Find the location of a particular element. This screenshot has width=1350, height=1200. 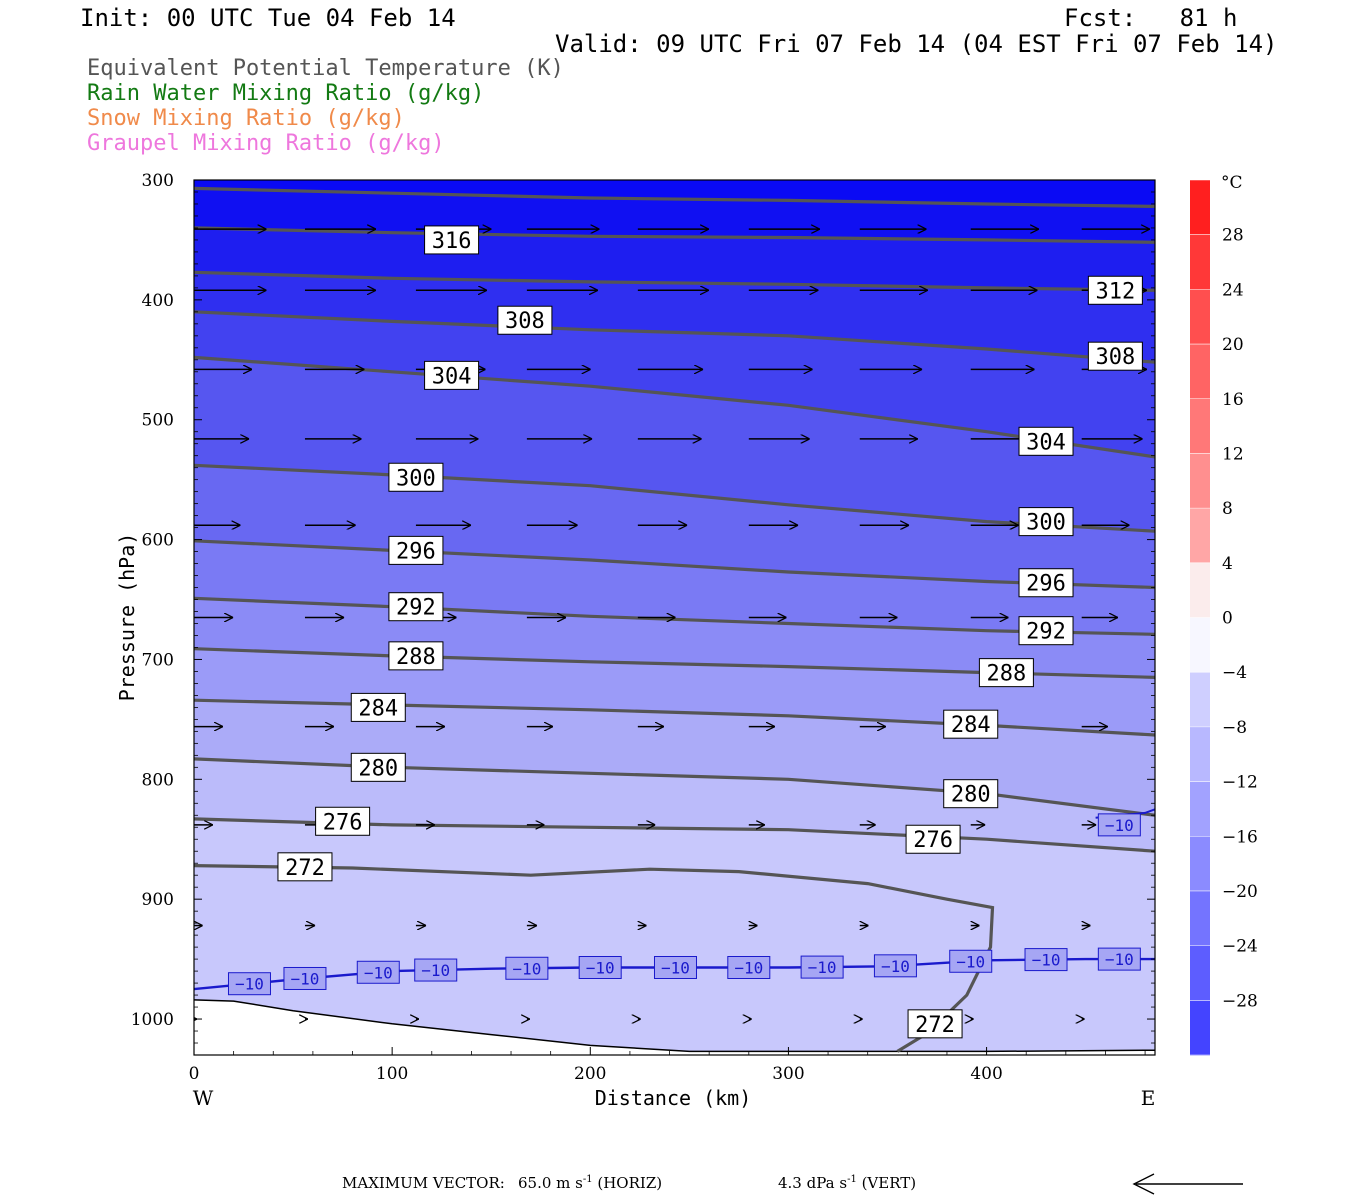

colorbar-tick-label: 4 is located at coordinates (1227, 564).